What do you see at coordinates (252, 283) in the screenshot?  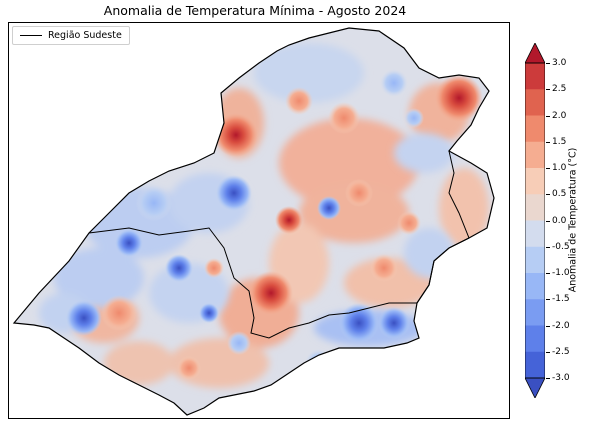 I see `state-border-sp-mg` at bounding box center [252, 283].